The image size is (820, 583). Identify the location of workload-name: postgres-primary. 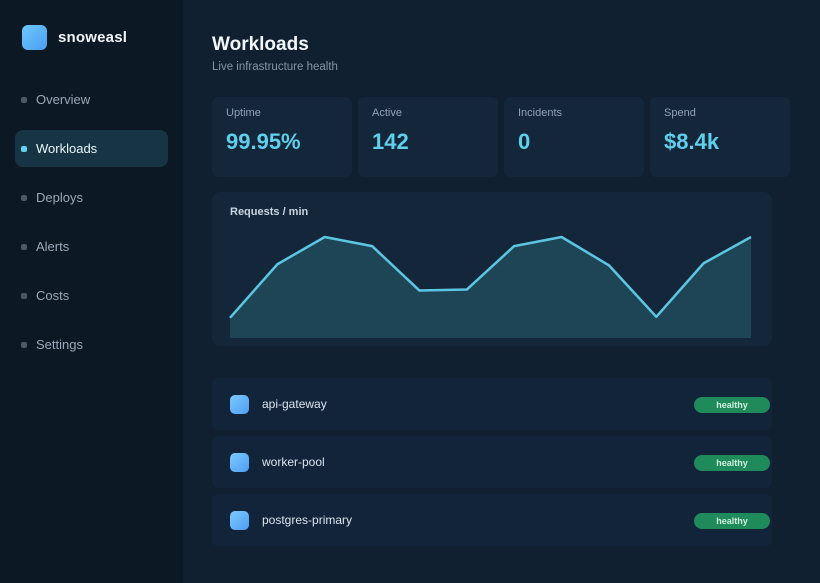
(307, 520).